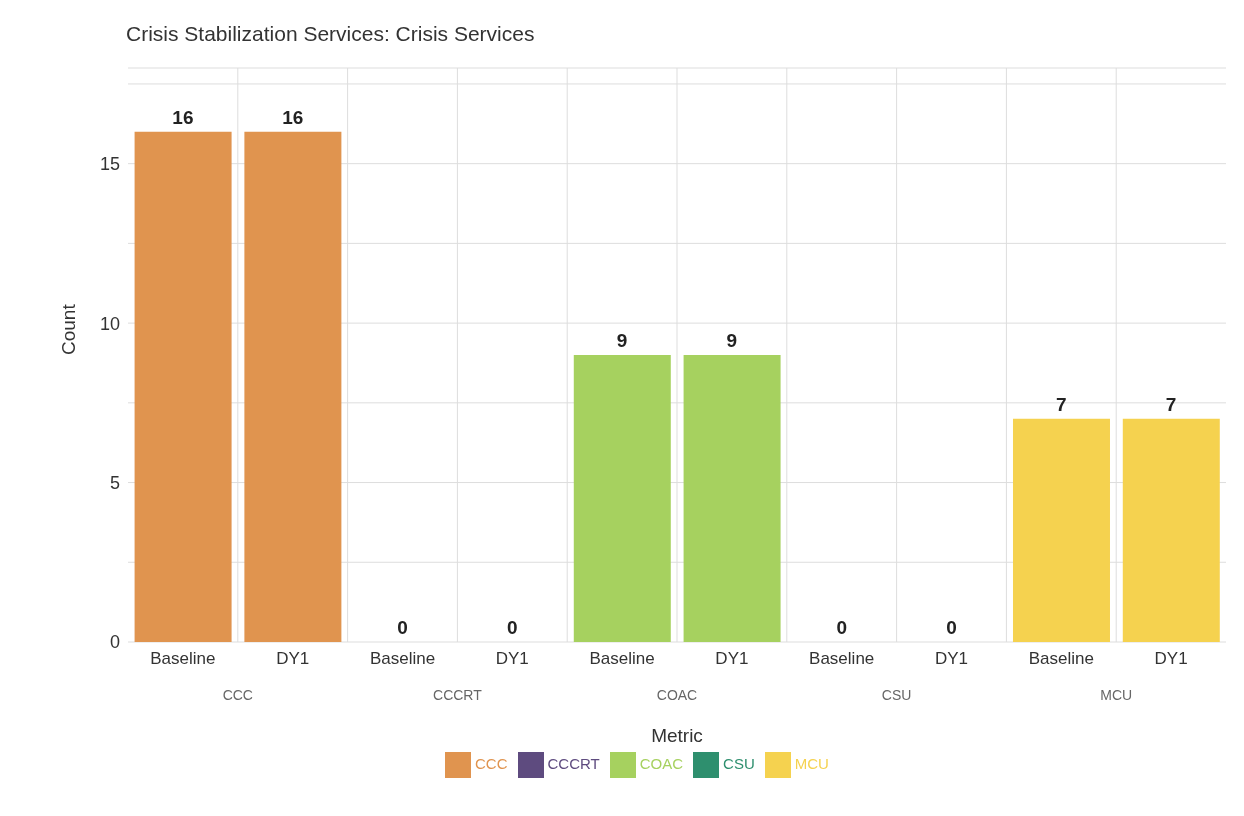 This screenshot has width=1244, height=816. What do you see at coordinates (114, 642) in the screenshot?
I see `y-tick-label: 0` at bounding box center [114, 642].